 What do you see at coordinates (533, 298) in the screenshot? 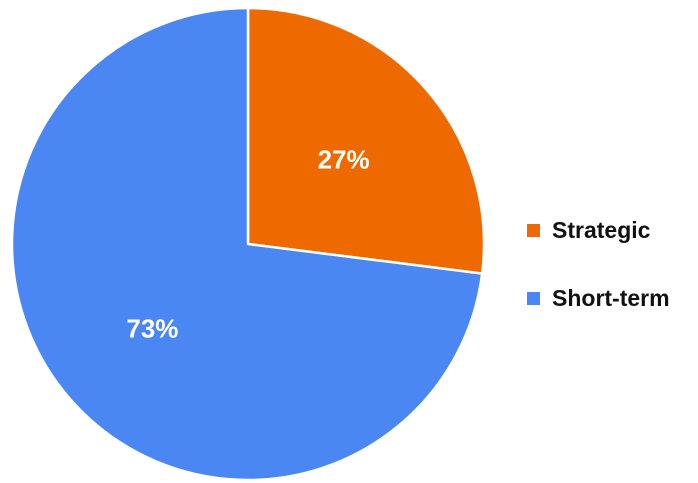
I see `legend-swatch-short-term` at bounding box center [533, 298].